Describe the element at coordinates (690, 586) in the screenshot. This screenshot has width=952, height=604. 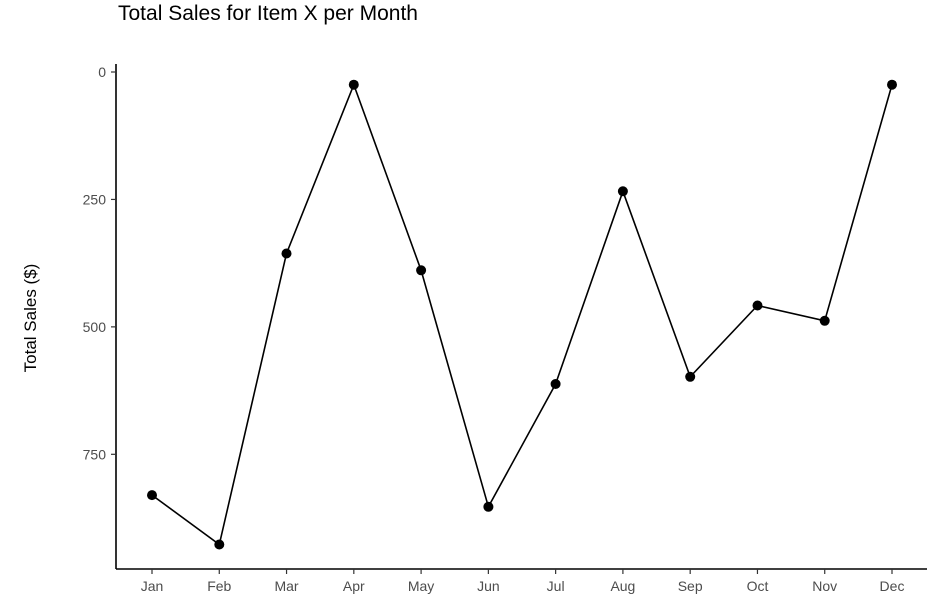
I see `x-tick-label: Sep` at that location.